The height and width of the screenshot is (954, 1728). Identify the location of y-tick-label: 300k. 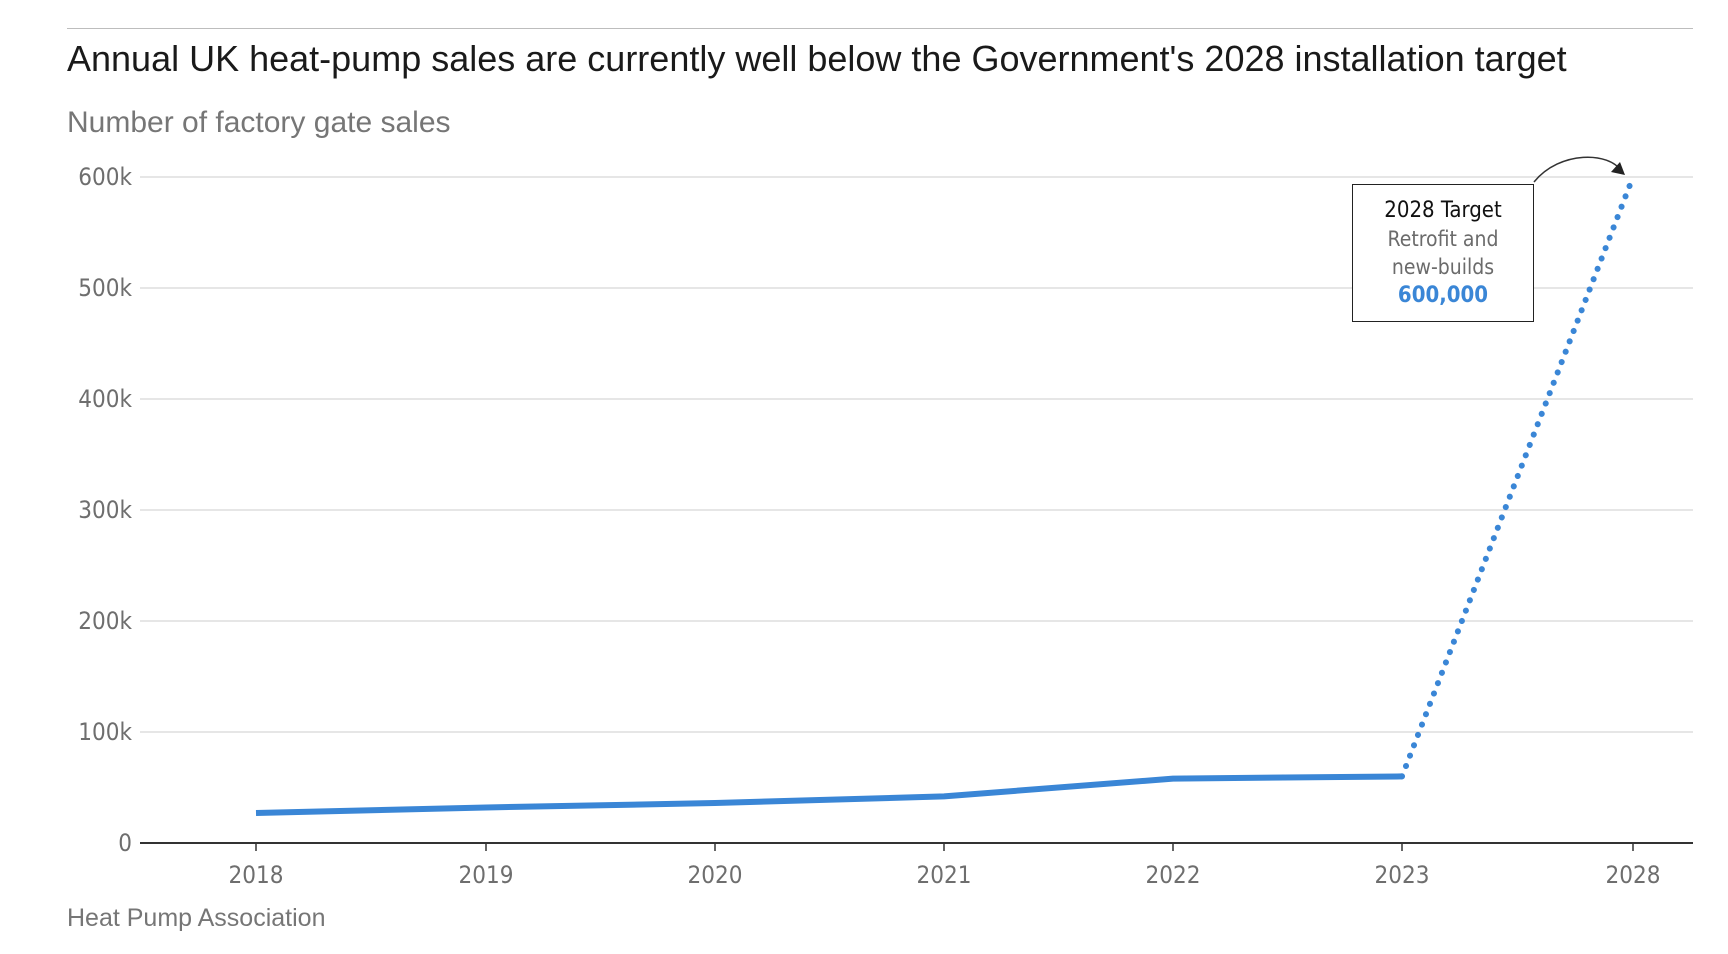
(105, 510).